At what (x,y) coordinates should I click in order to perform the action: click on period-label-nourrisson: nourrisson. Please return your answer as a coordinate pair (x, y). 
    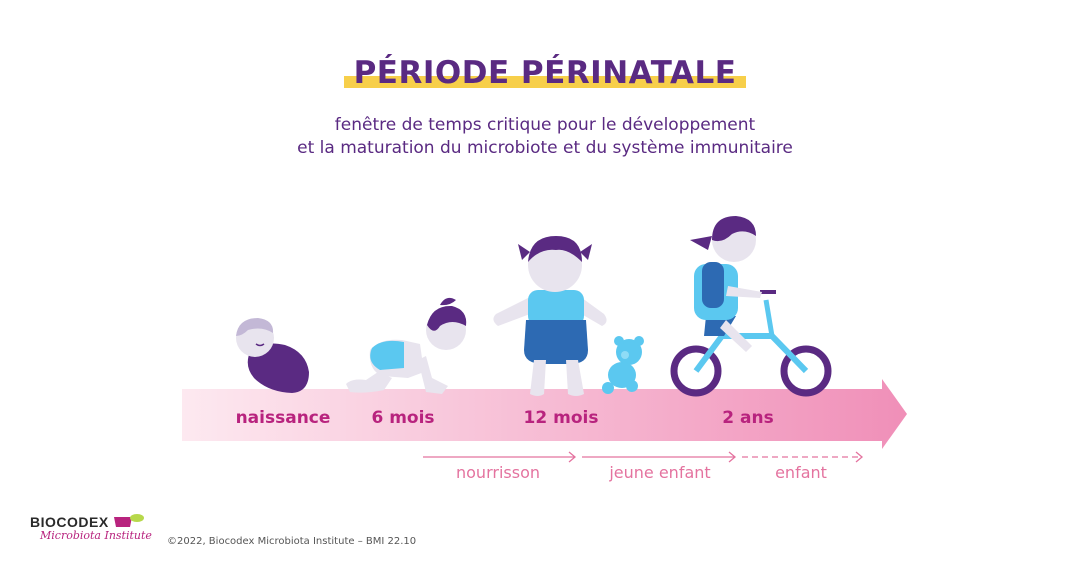
    Looking at the image, I should click on (498, 472).